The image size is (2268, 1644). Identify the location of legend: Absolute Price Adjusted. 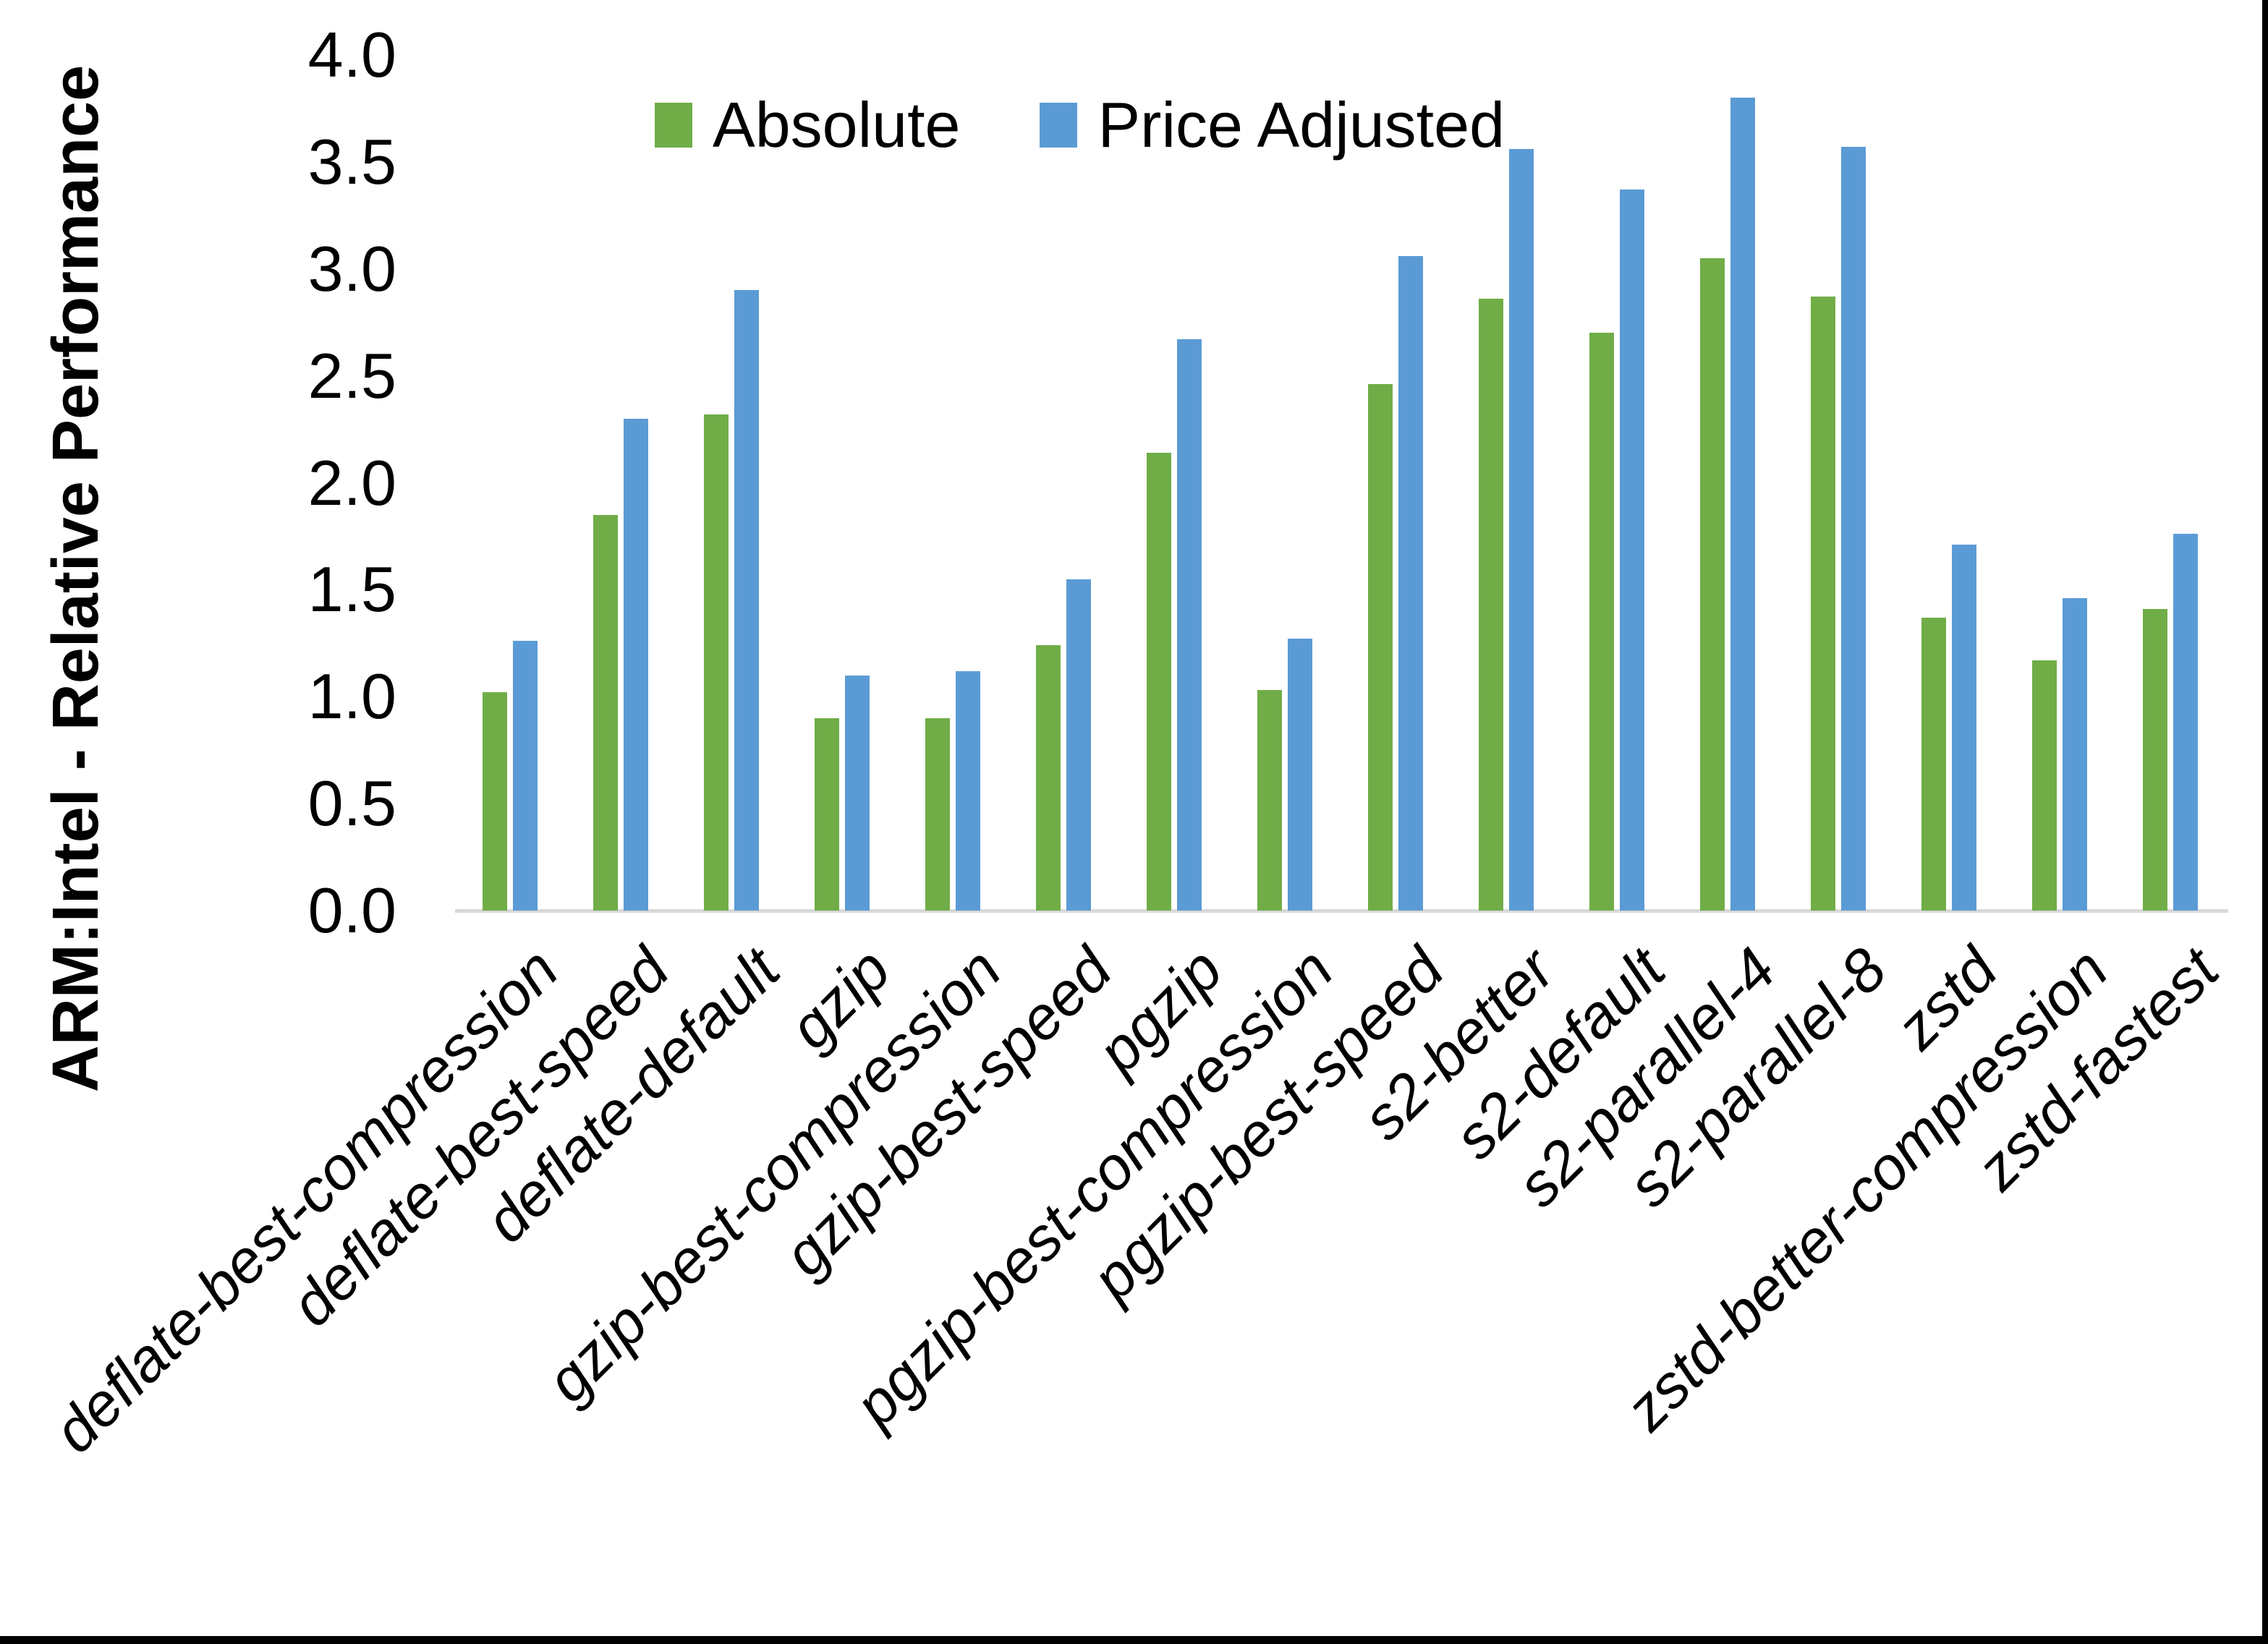
(1080, 125).